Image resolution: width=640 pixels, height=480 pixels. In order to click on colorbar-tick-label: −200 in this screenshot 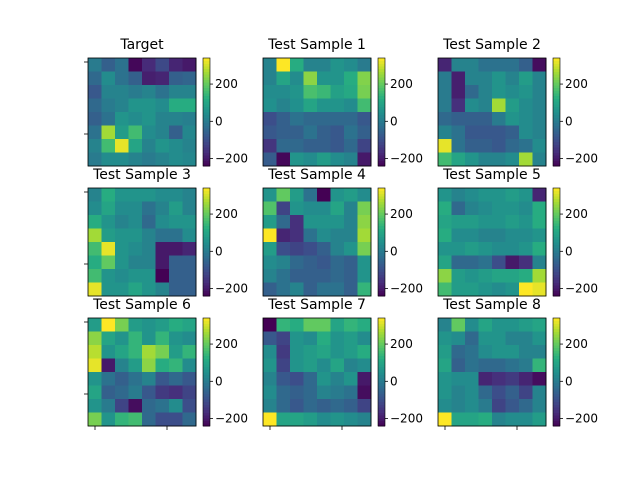, I will do `click(231, 289)`.